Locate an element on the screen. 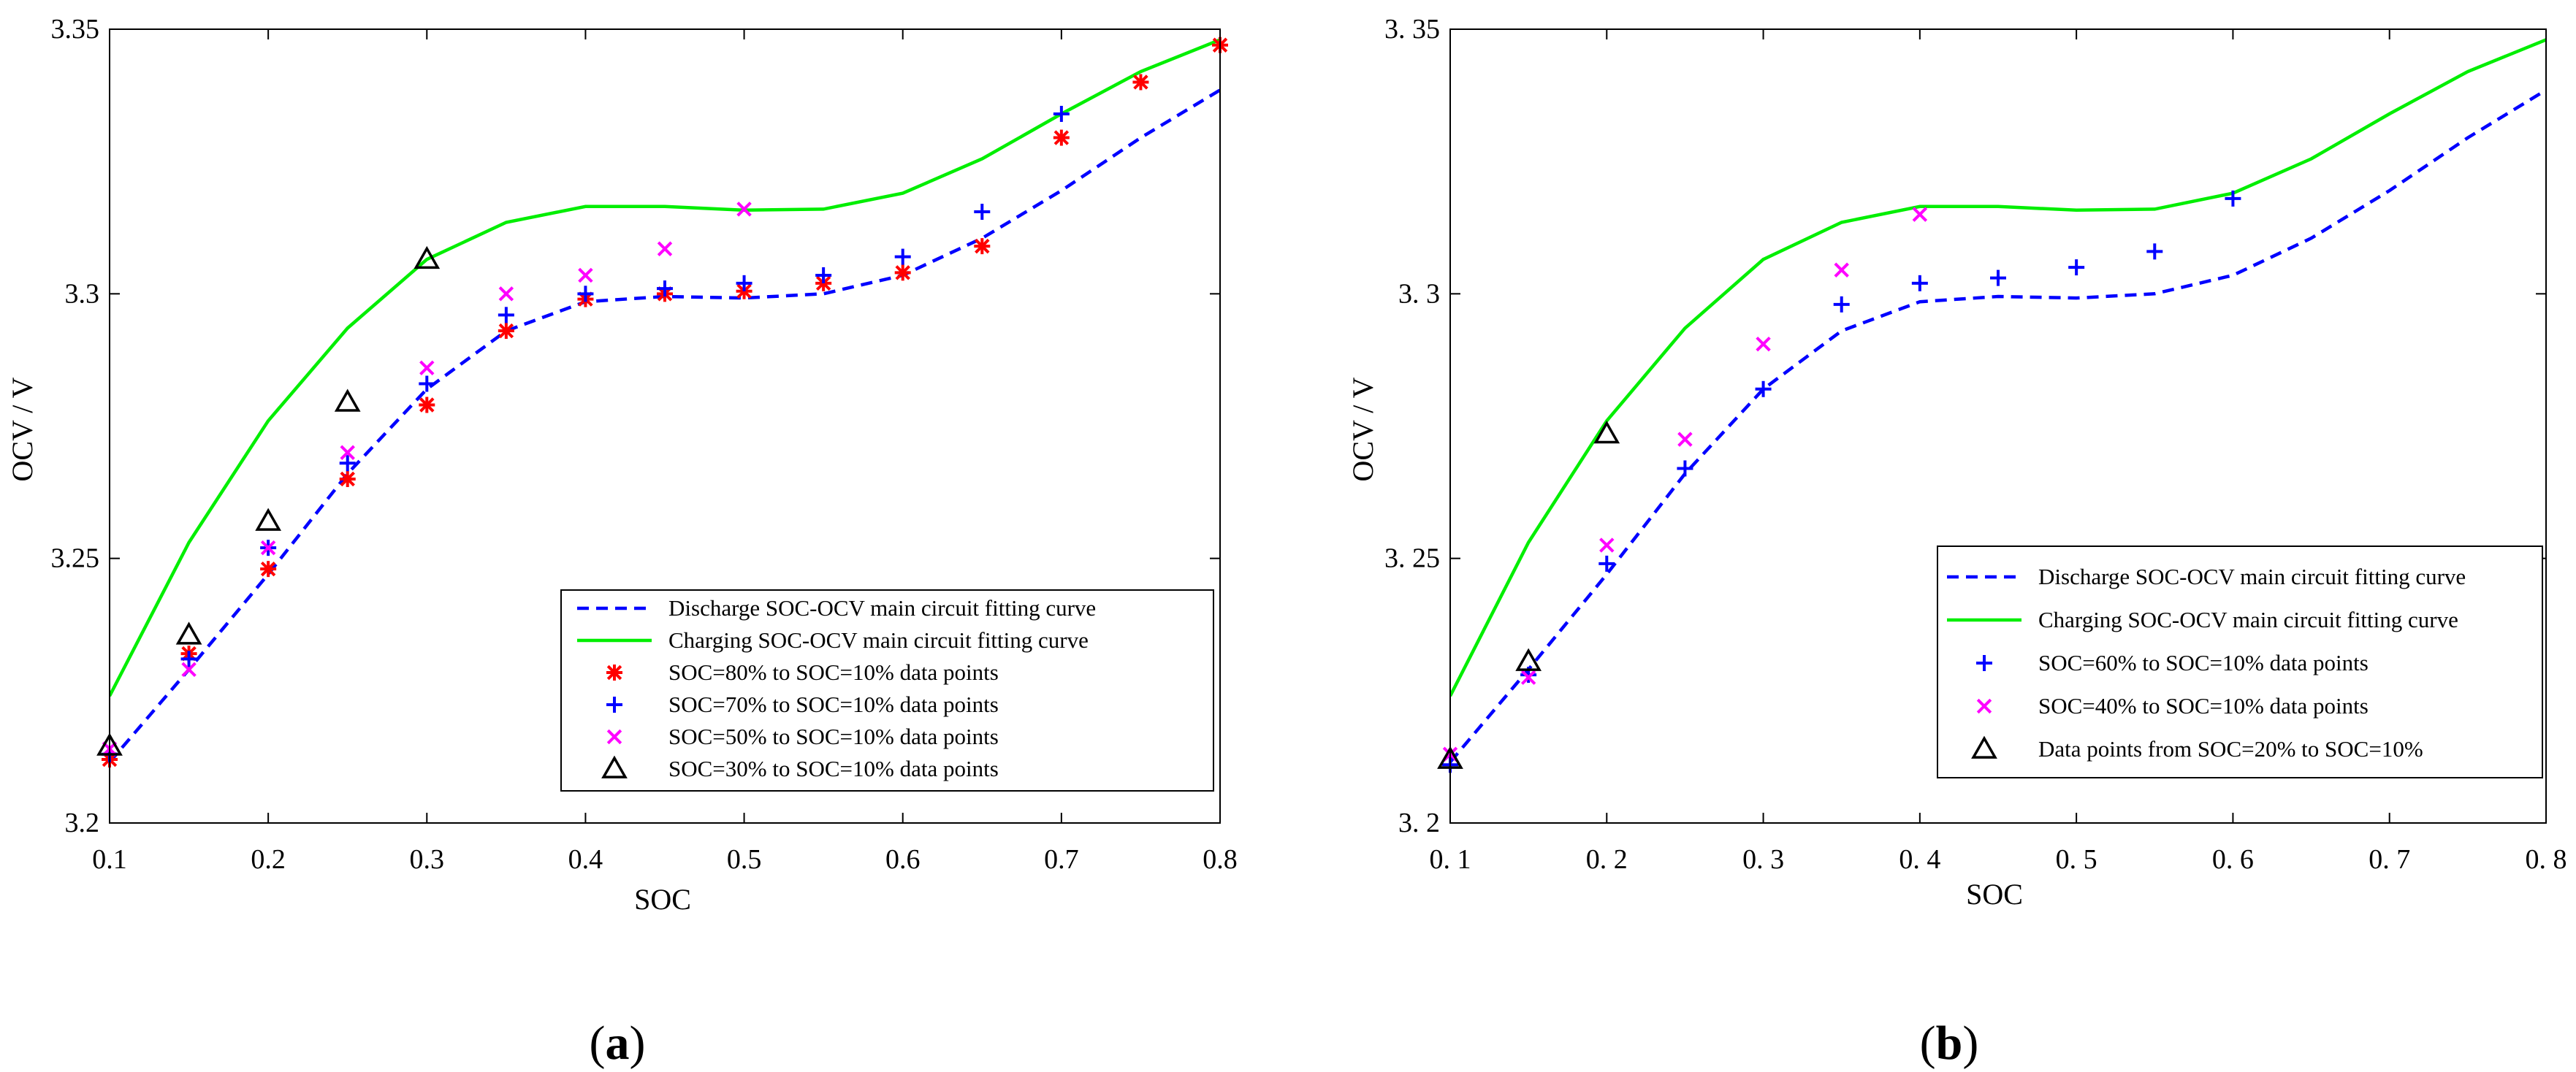 This screenshot has width=2576, height=1072. y-axis-label-b: OCV / V is located at coordinates (1363, 429).